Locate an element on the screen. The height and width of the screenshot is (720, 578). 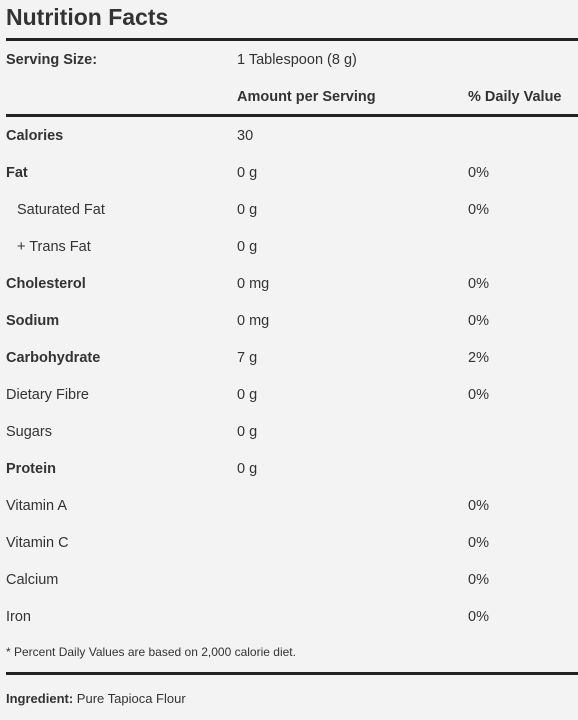
ingredient-value: Pure Tapioca Flour is located at coordinates (131, 698).